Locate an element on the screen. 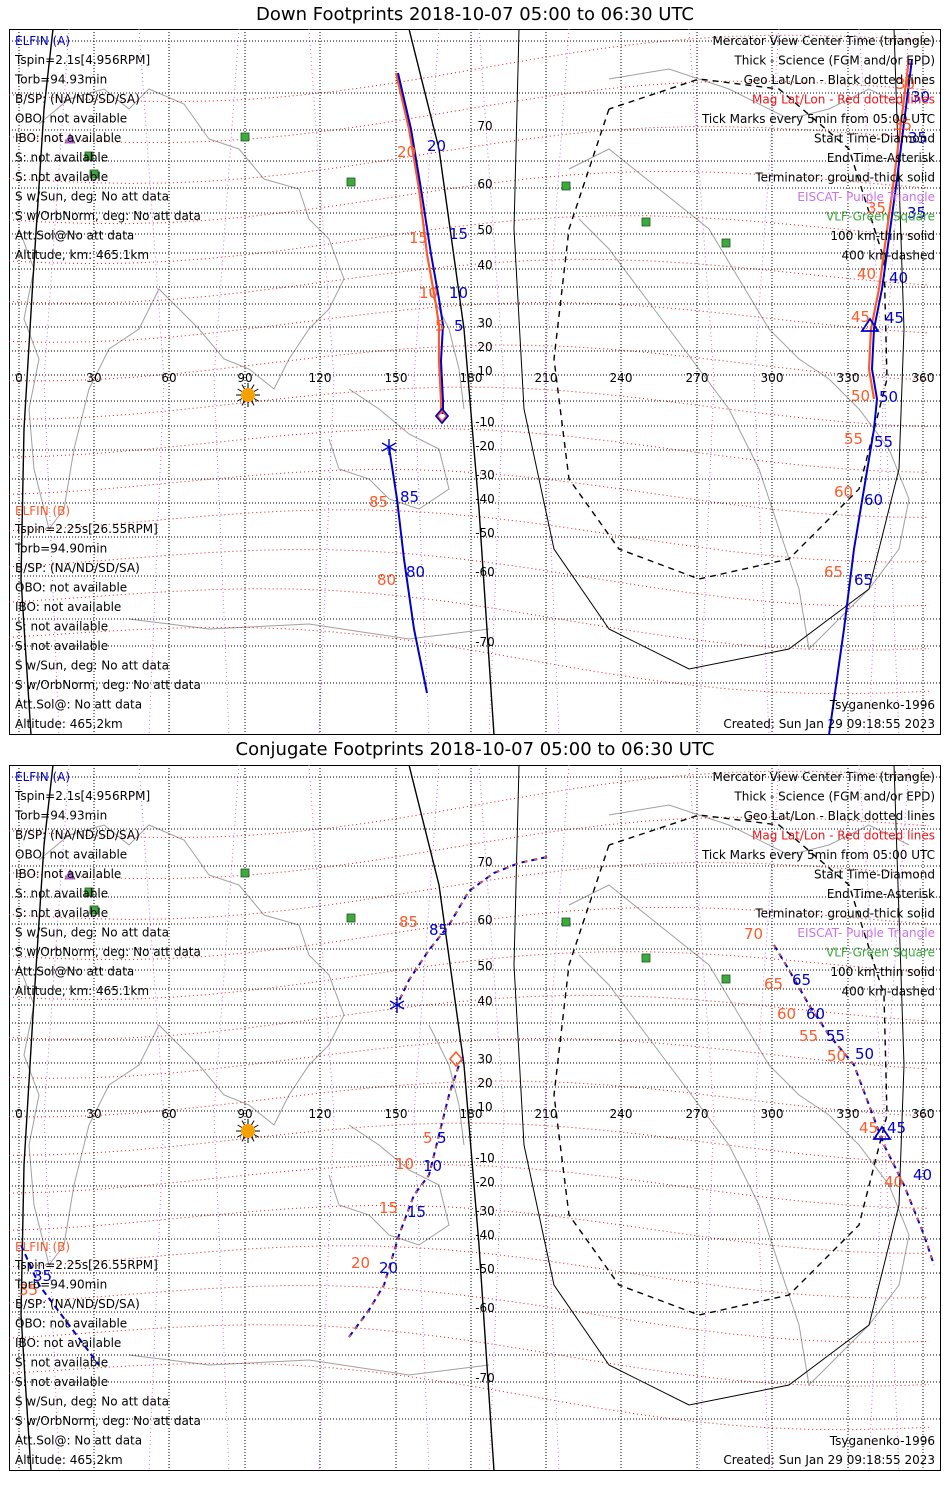  legend-entry: VLF-Green Square is located at coordinates (880, 217).